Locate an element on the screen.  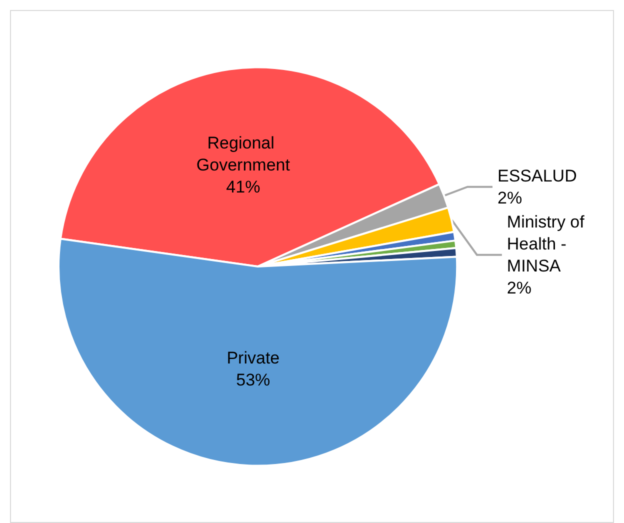
data-label: 53% is located at coordinates (253, 380).